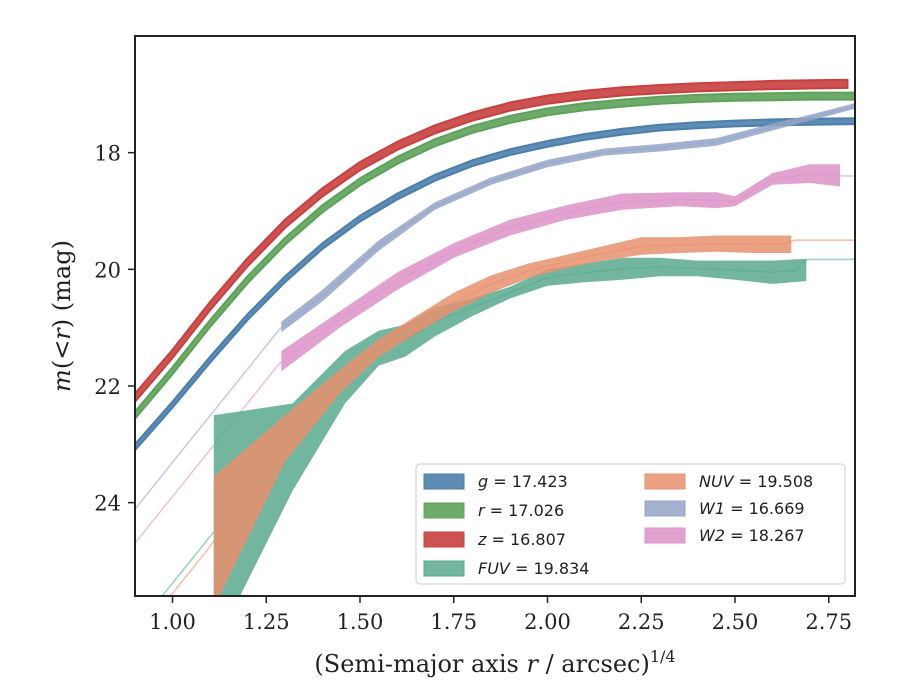 The image size is (900, 700). Describe the element at coordinates (444, 510) in the screenshot. I see `legend-swatch-r` at that location.